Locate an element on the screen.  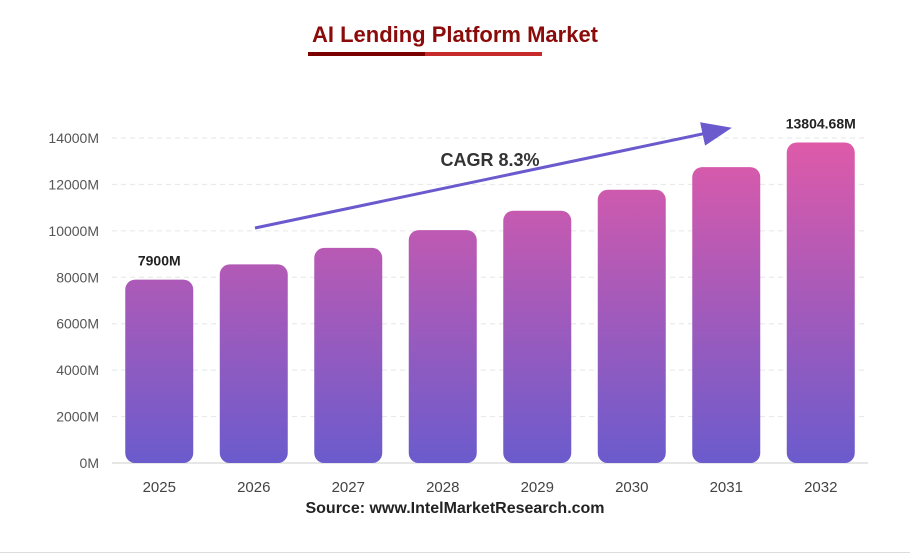
bar-2032 is located at coordinates (820, 302).